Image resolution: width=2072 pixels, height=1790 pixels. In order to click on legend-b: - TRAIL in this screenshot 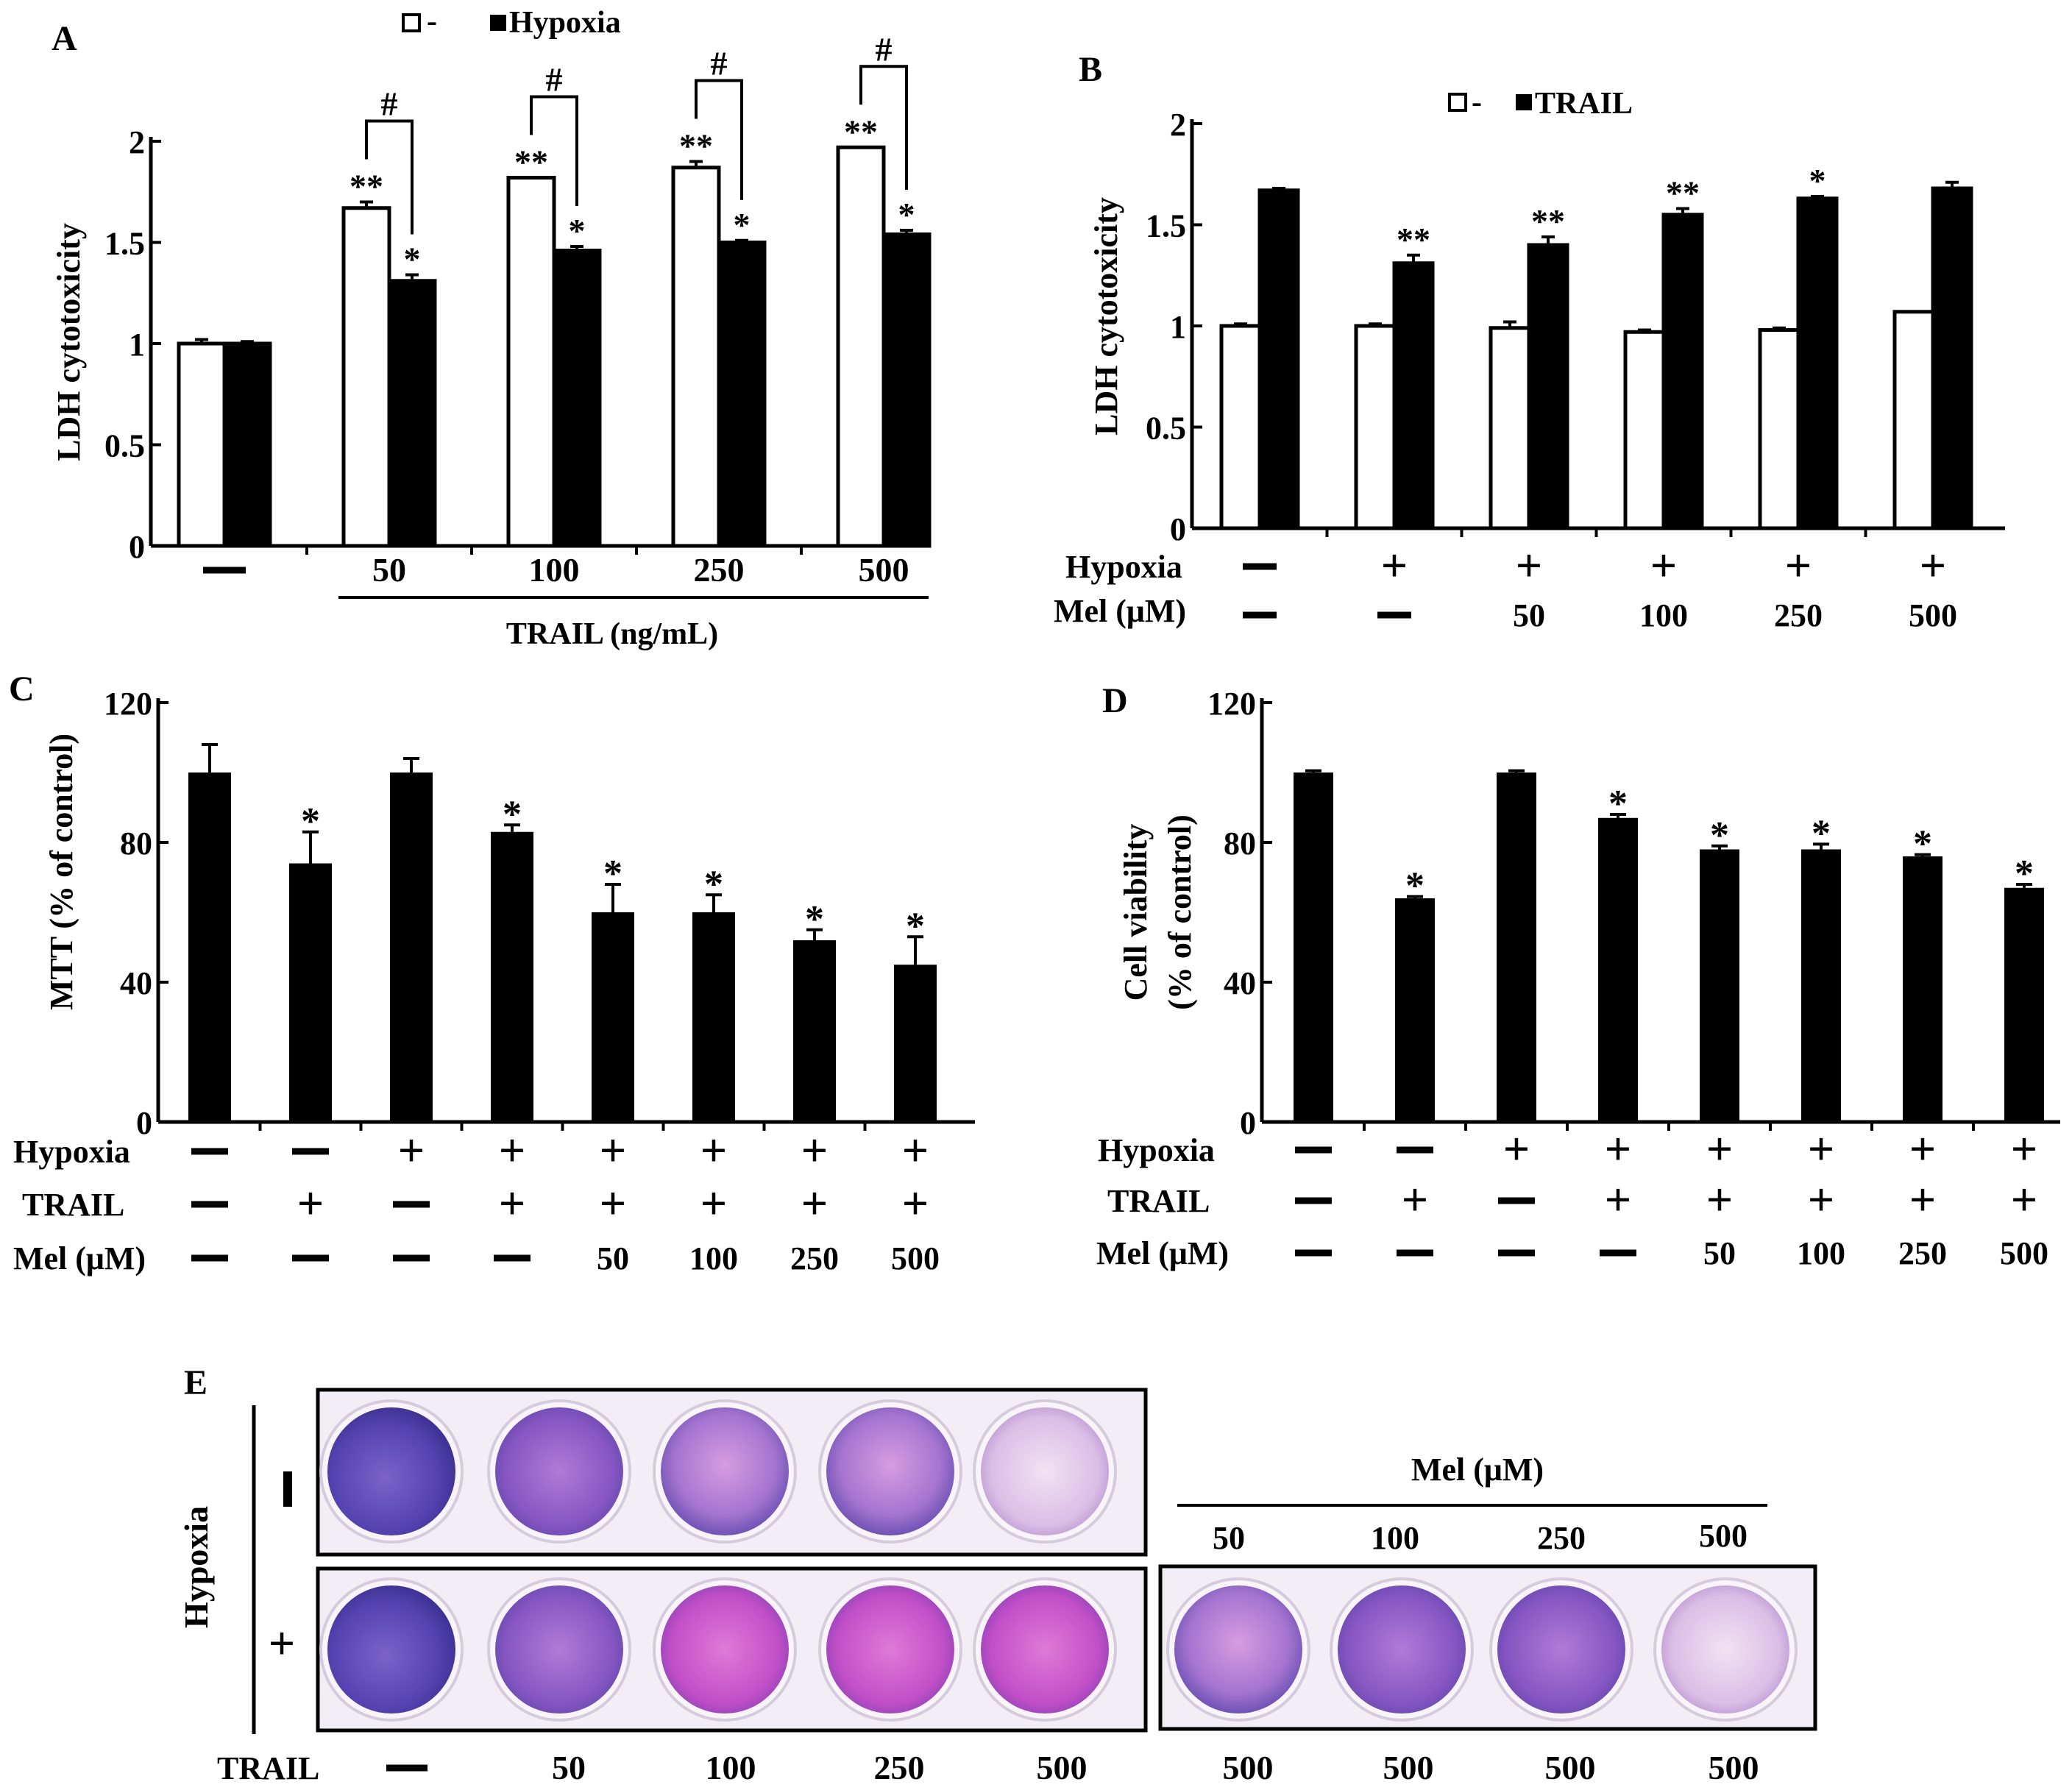, I will do `click(1541, 103)`.